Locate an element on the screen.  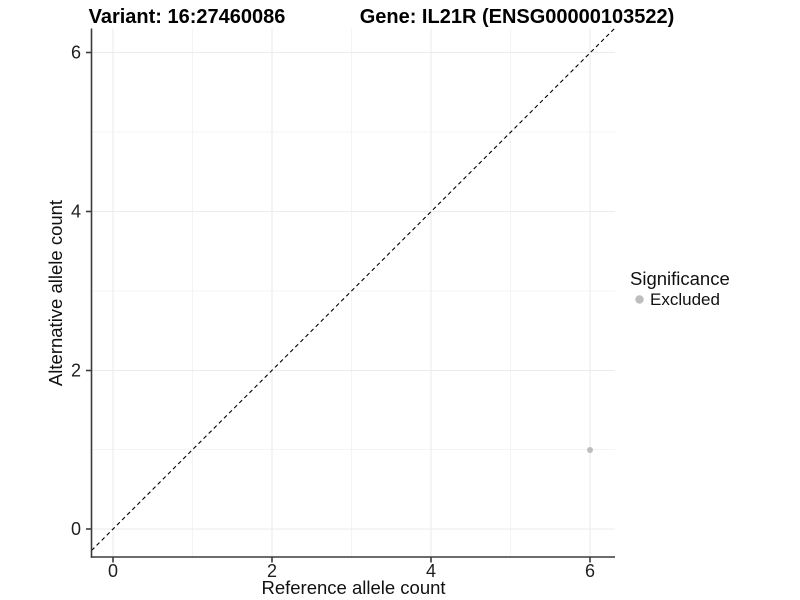
legend: Significance Excluded is located at coordinates (680, 288).